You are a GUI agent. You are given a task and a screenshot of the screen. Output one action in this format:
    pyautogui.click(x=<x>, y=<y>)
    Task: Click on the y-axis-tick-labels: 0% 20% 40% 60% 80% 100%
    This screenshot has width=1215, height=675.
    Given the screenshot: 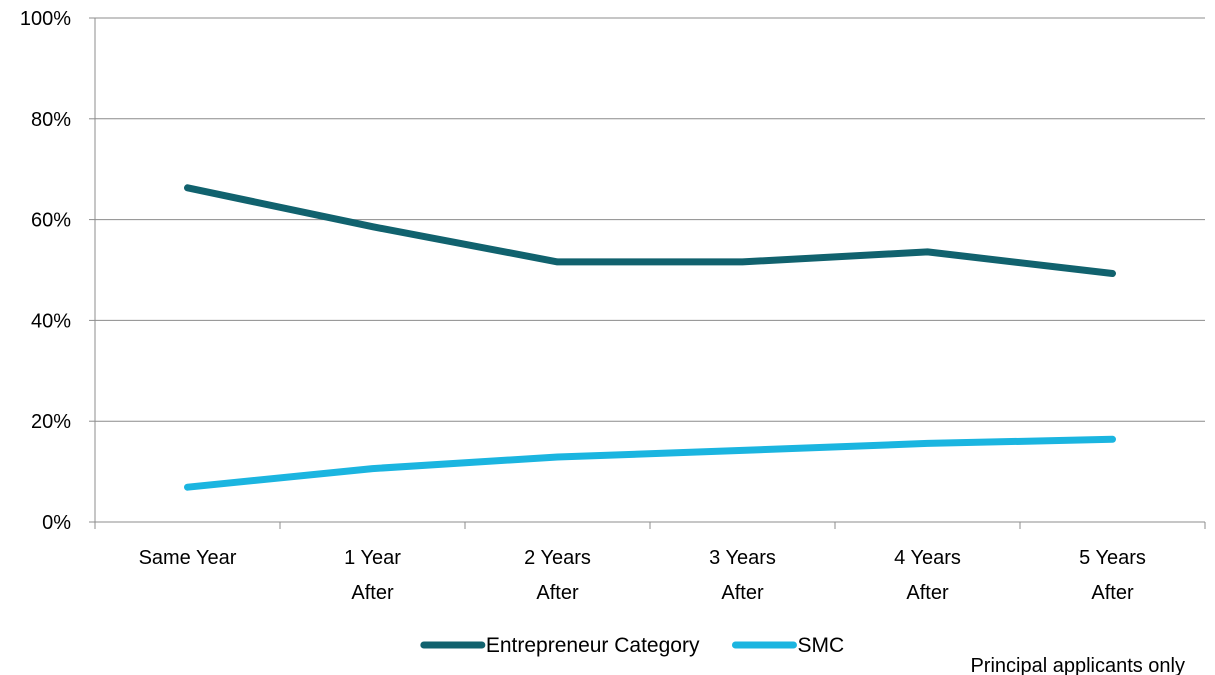 What is the action you would take?
    pyautogui.click(x=45, y=271)
    